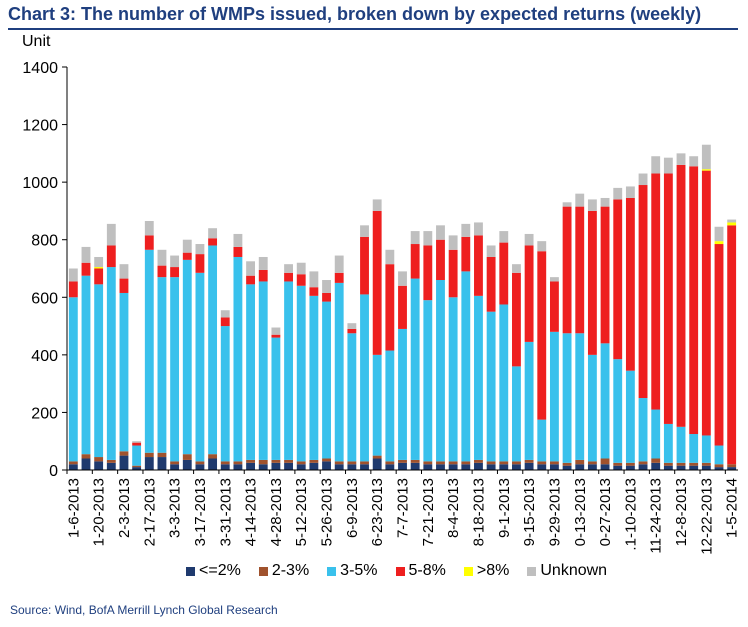  What do you see at coordinates (656, 516) in the screenshot?
I see `x-tick-label: 11-24-2013` at bounding box center [656, 516].